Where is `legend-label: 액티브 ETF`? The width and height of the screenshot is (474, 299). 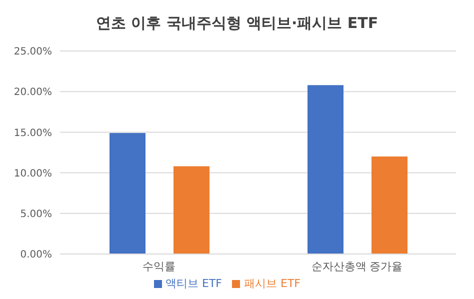 legend-label: 액티브 ETF is located at coordinates (194, 283).